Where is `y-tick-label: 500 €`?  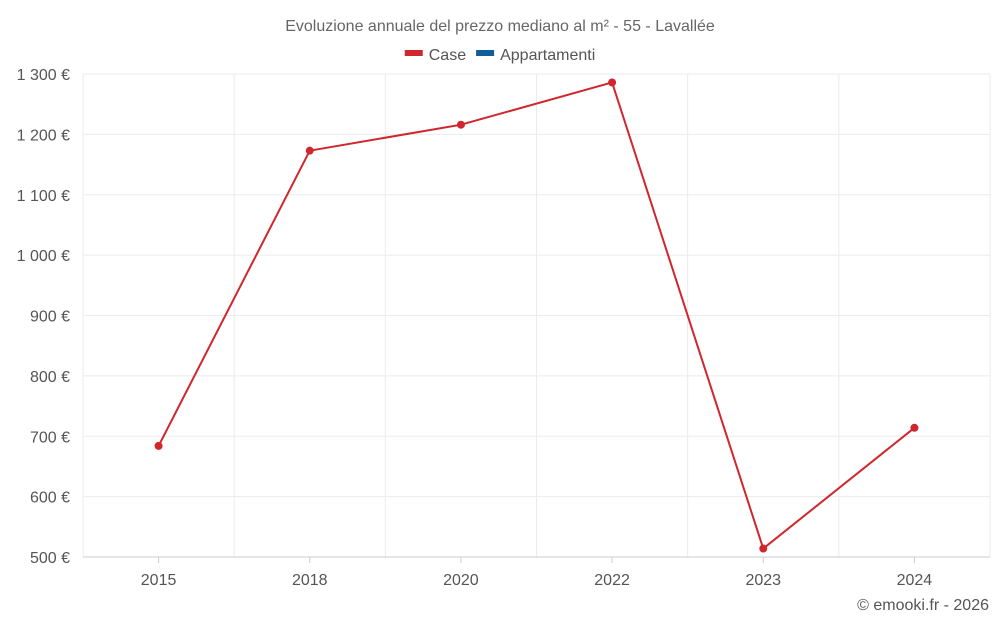
y-tick-label: 500 € is located at coordinates (50, 558).